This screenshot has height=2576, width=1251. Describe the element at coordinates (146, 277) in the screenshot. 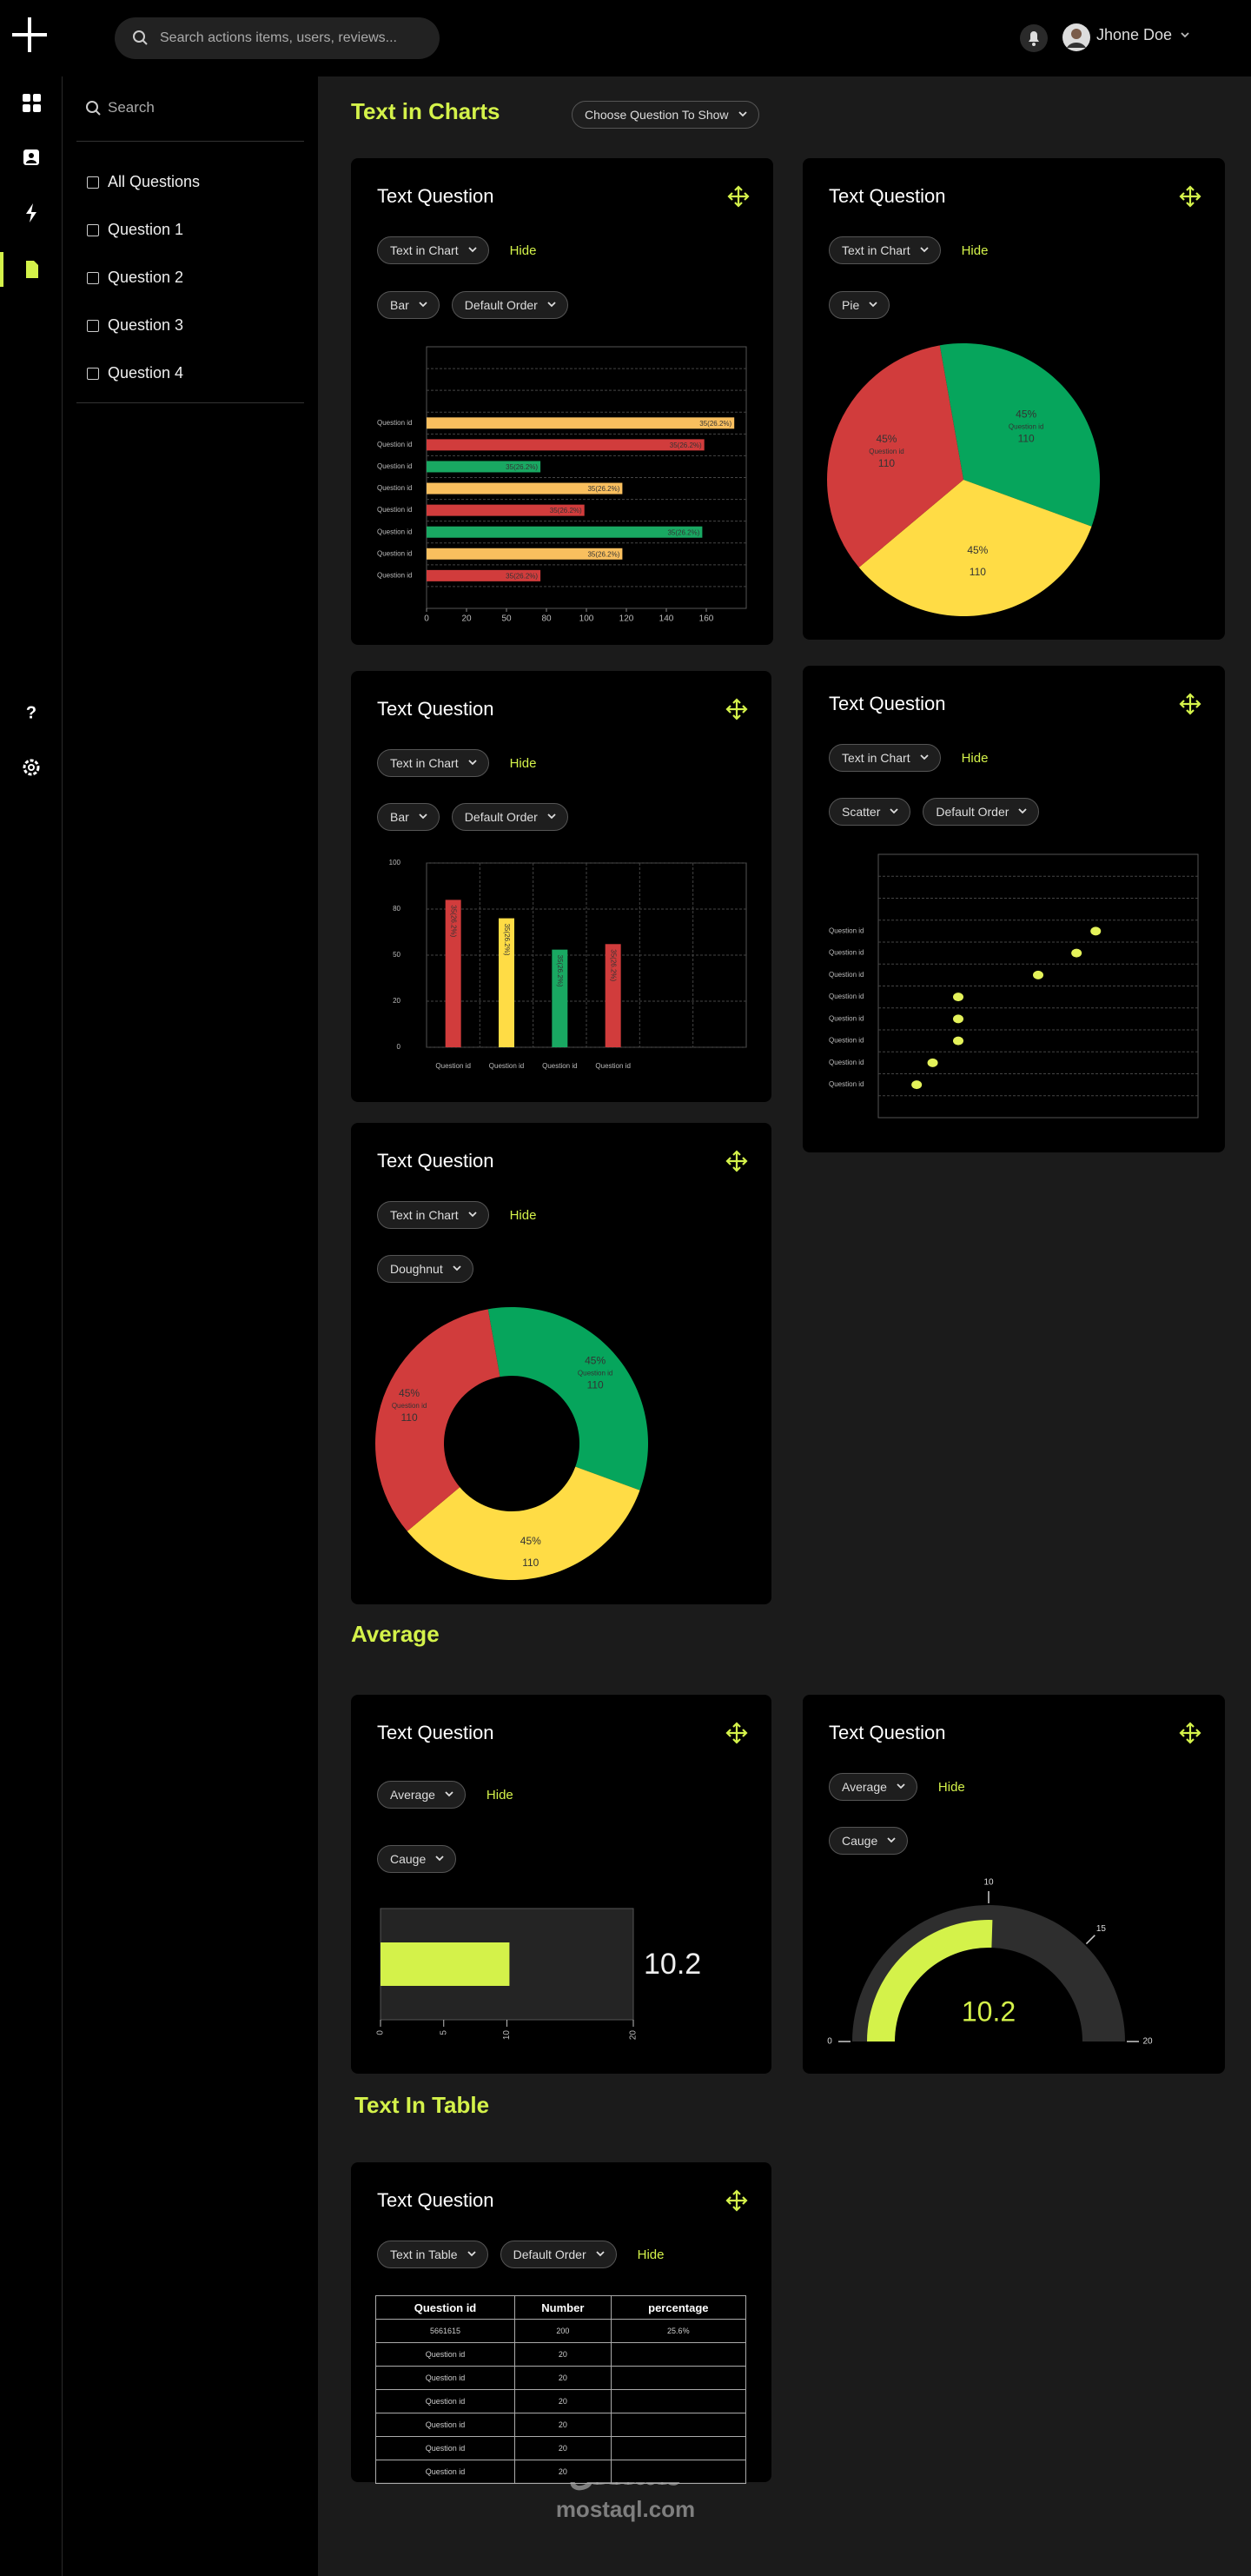

I see `sidebar-item: Question 2` at that location.